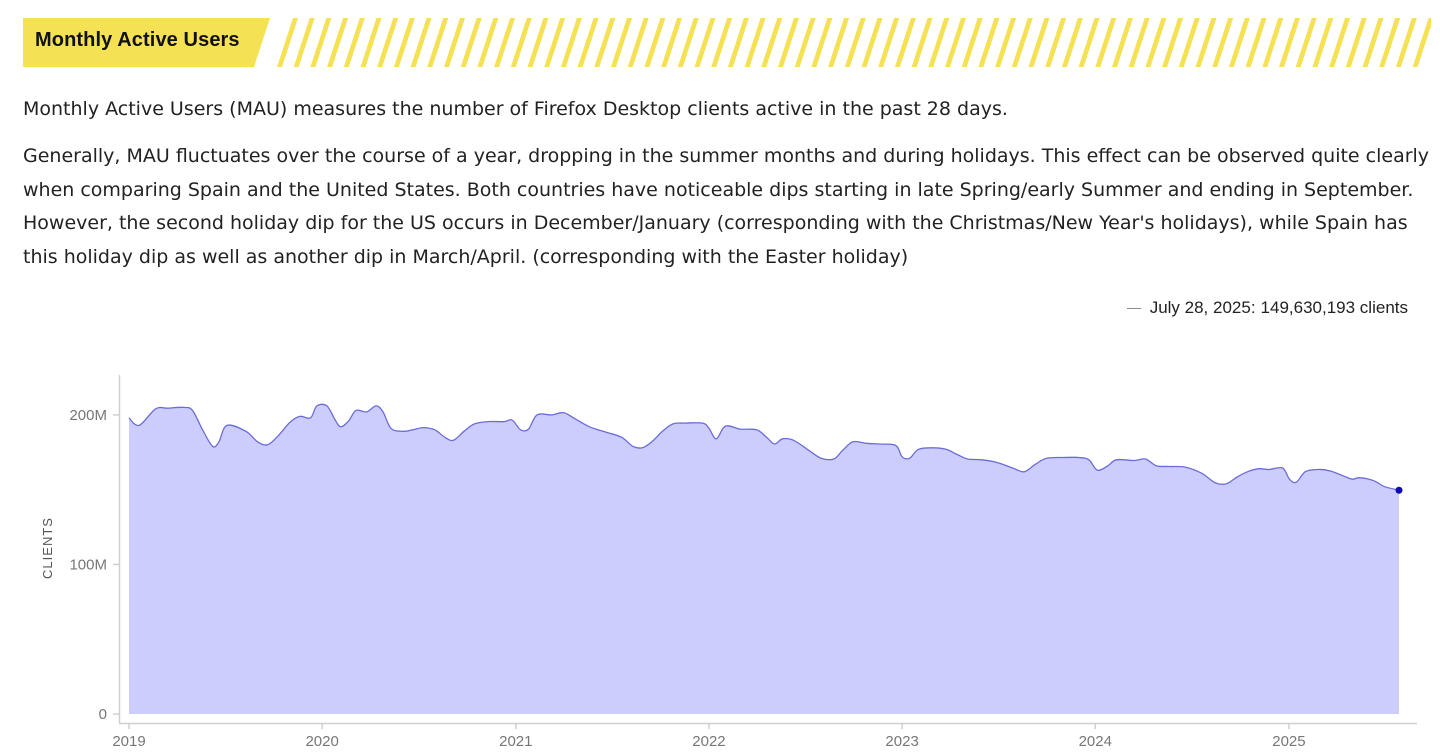  I want to click on y-axis-title: CLIENTS, so click(47, 548).